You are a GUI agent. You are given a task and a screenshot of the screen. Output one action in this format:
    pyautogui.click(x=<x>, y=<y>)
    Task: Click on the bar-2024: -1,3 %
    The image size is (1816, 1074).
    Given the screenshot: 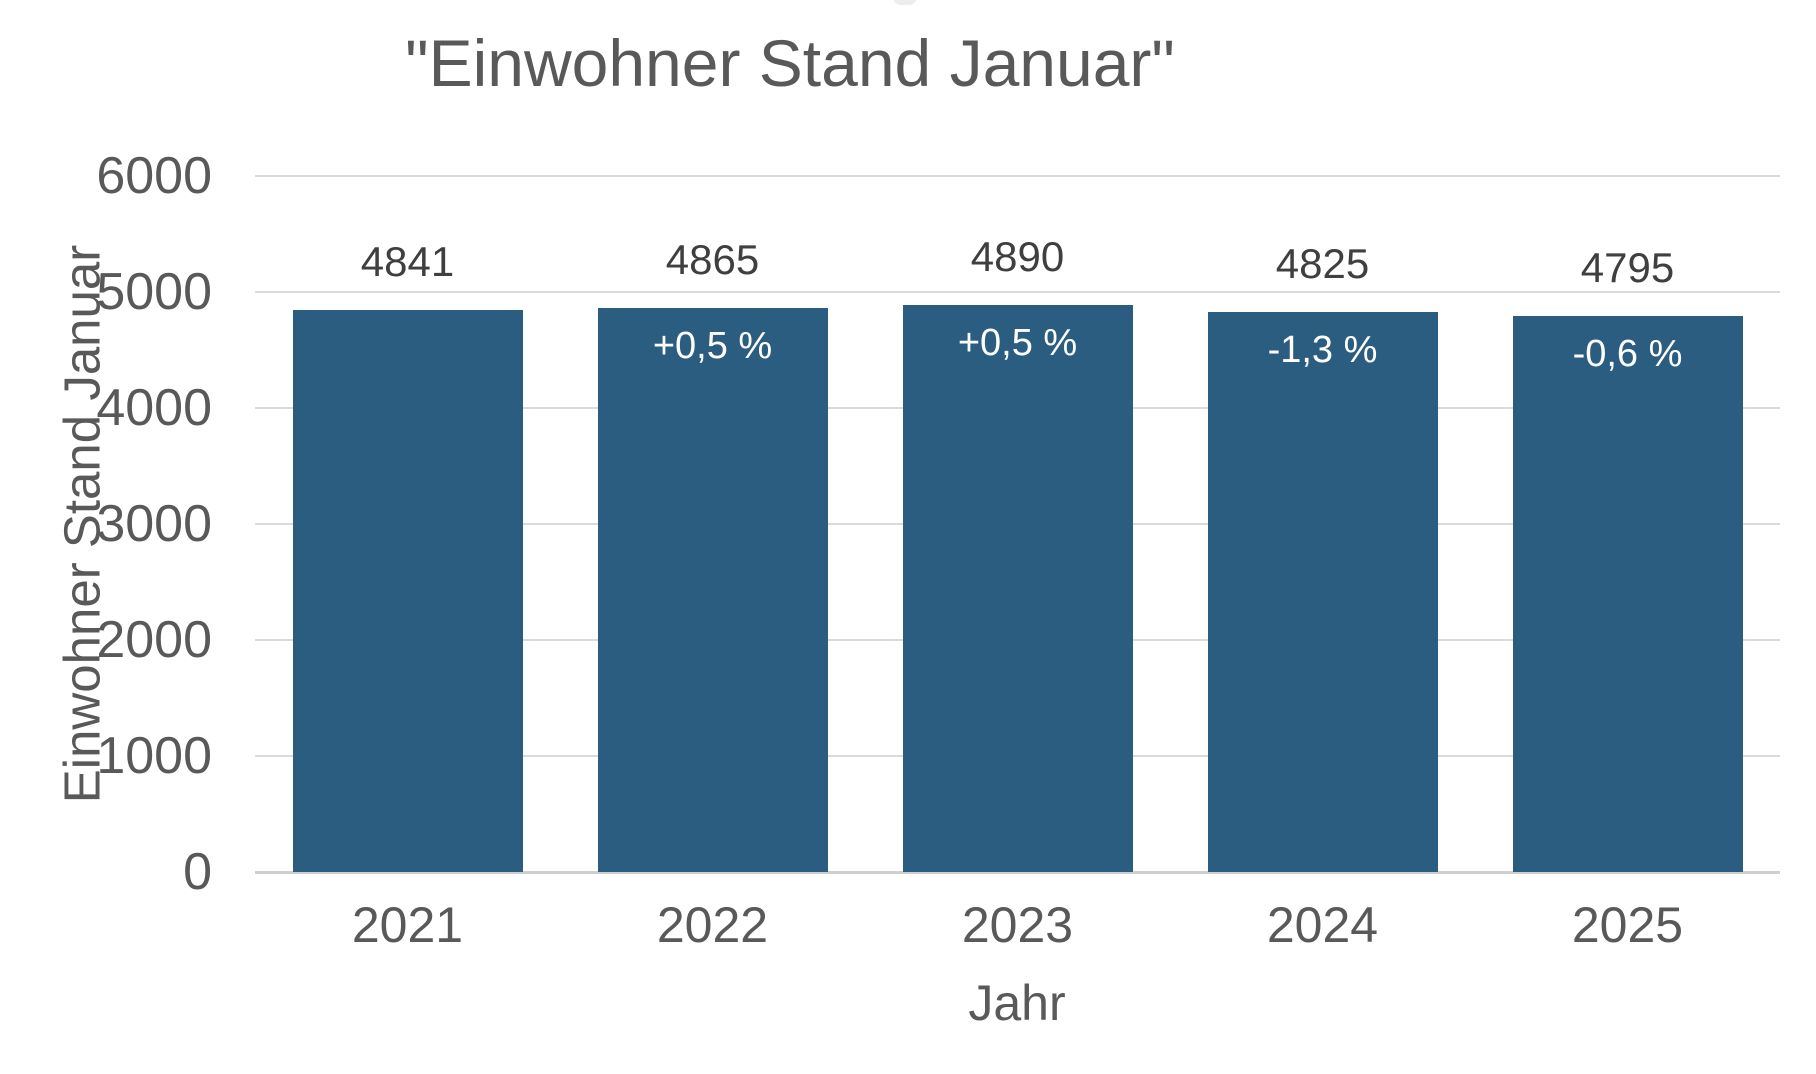 What is the action you would take?
    pyautogui.click(x=1322, y=592)
    